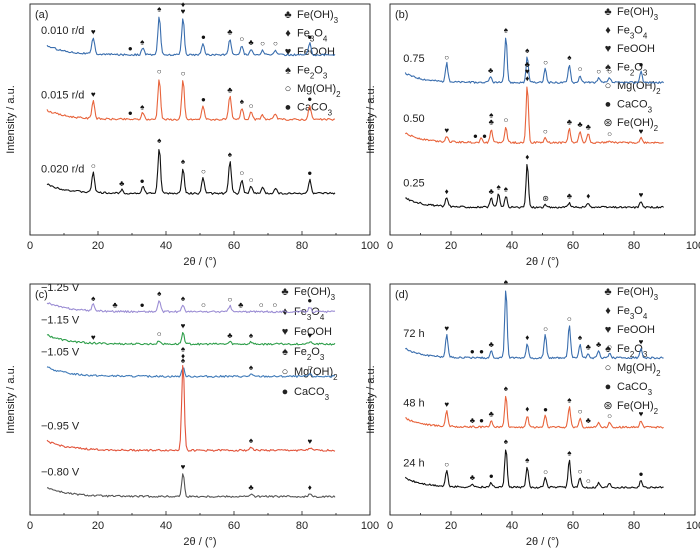 The width and height of the screenshot is (700, 556). What do you see at coordinates (302, 246) in the screenshot?
I see `x-tick-label: 80` at bounding box center [302, 246].